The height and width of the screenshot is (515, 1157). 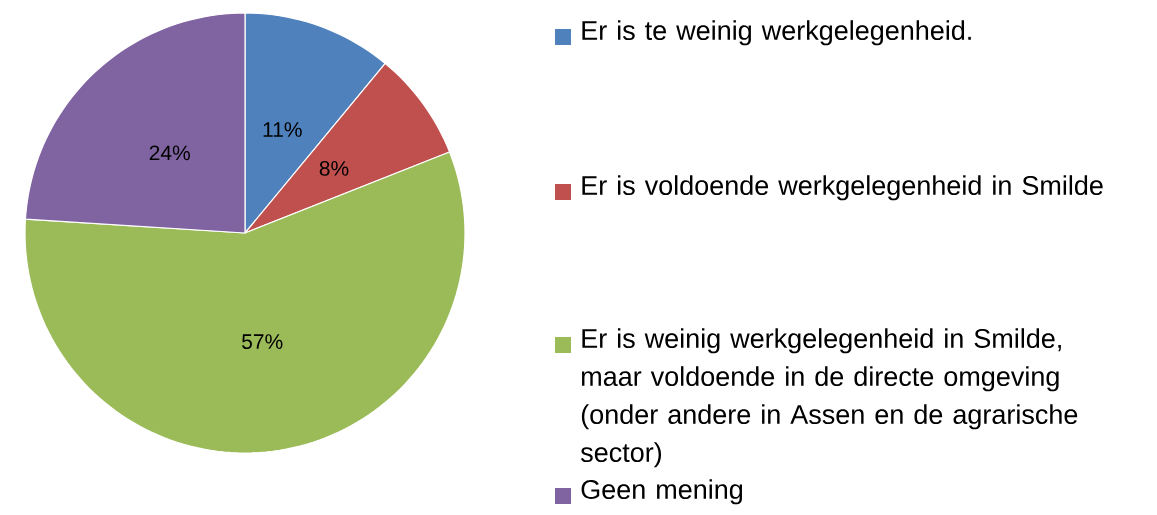 What do you see at coordinates (829, 398) in the screenshot?
I see `legend-label: Er is weinig werkgelegenheid in Smilde, maar voldoende in de directe omgeving (onder andere in Assen en de agrarische sector)` at bounding box center [829, 398].